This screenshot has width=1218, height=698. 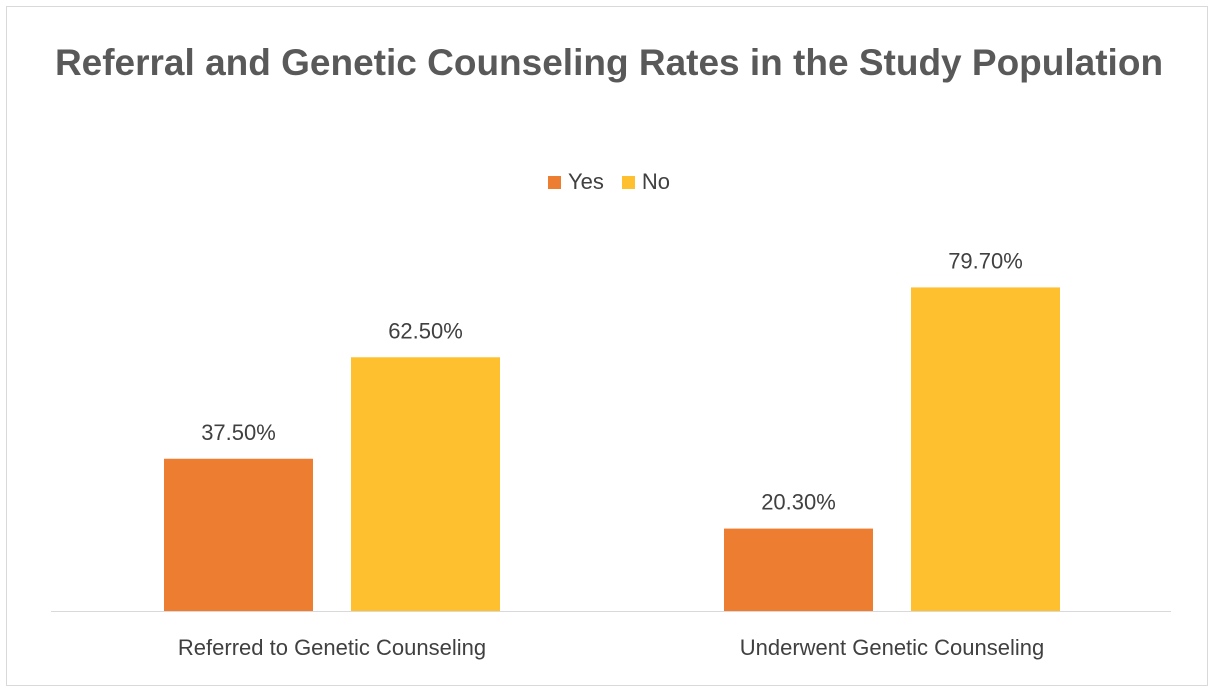 What do you see at coordinates (985, 260) in the screenshot?
I see `data-label-no-2: 79.70%` at bounding box center [985, 260].